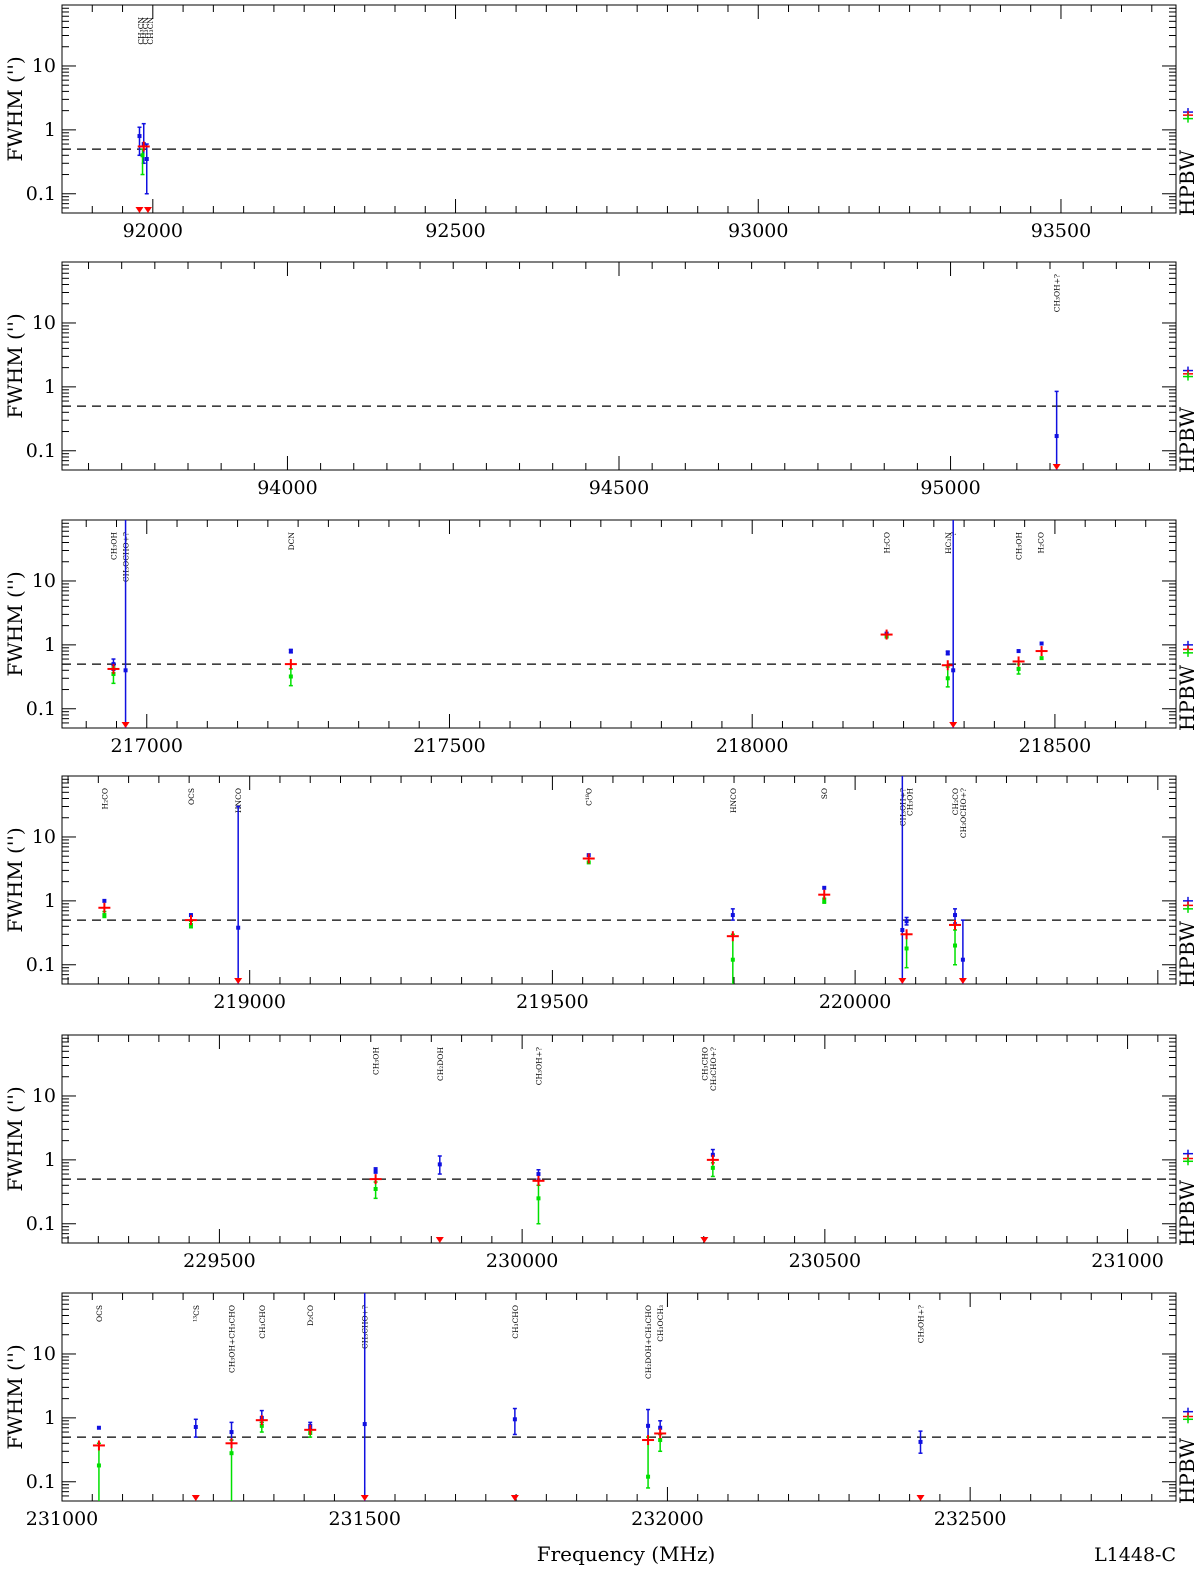  Describe the element at coordinates (153, 231) in the screenshot. I see `x-tick-label: 92000` at that location.